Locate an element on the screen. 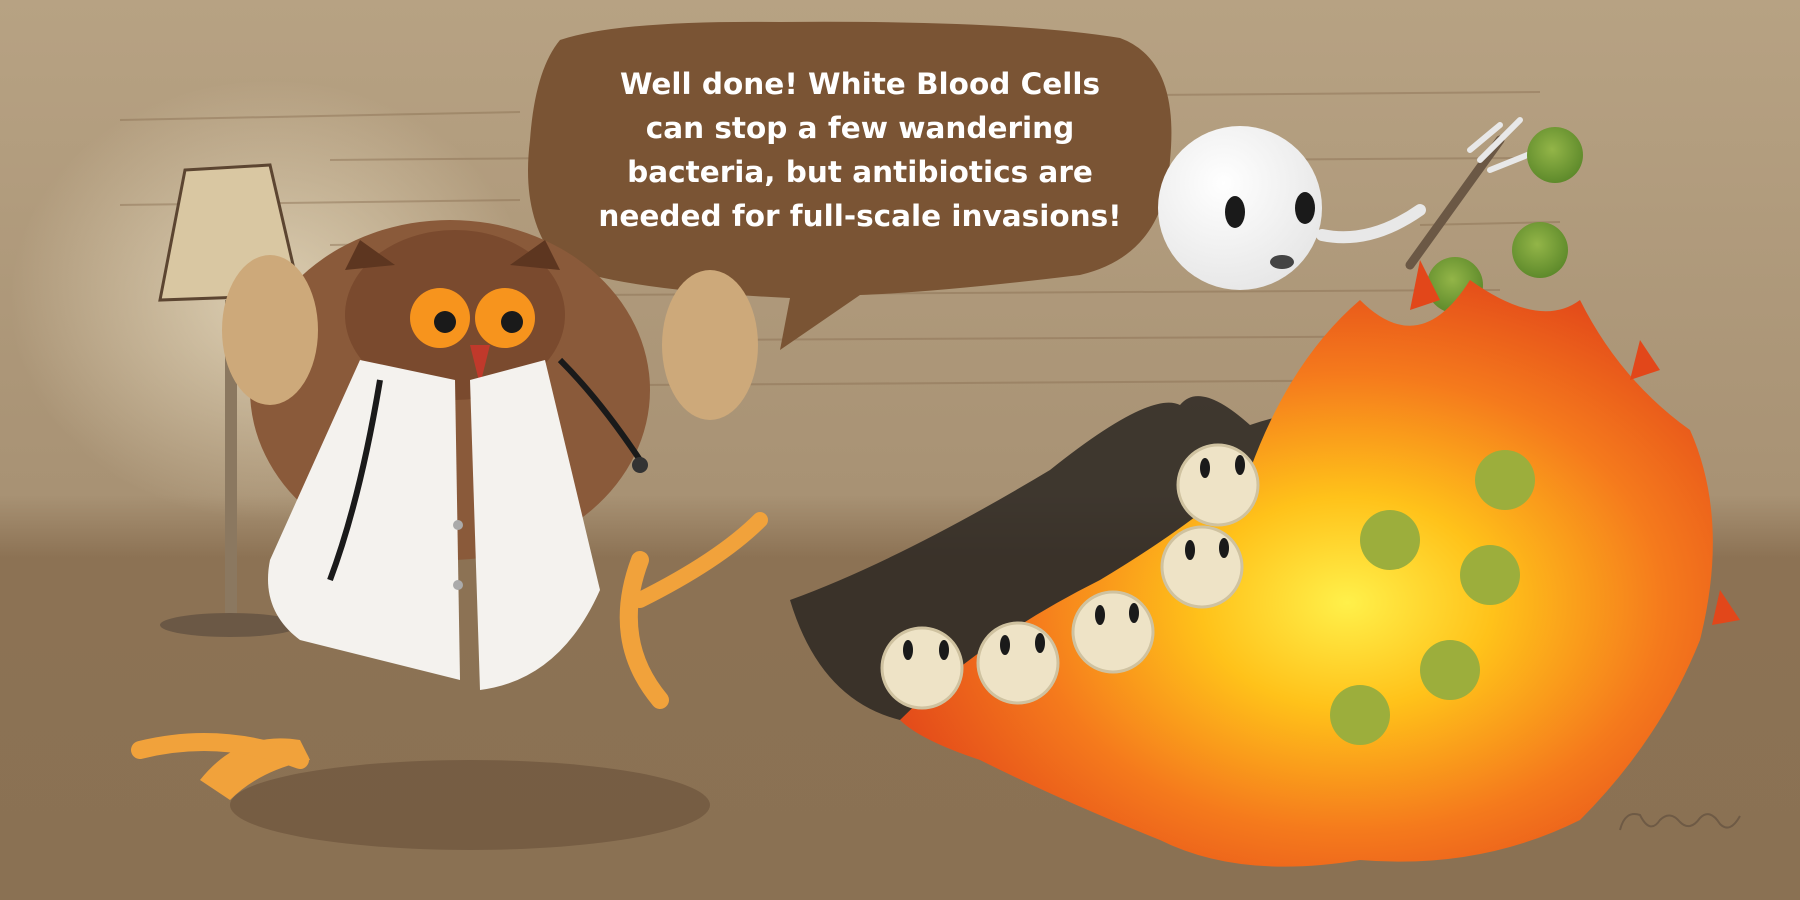  speech-line-4: needed for full-scale invasions! is located at coordinates (860, 216).